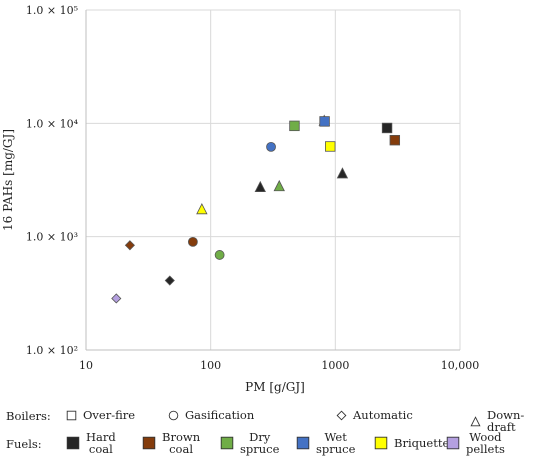  Describe the element at coordinates (383, 415) in the screenshot. I see `boiler-legend-label: Automatic` at that location.